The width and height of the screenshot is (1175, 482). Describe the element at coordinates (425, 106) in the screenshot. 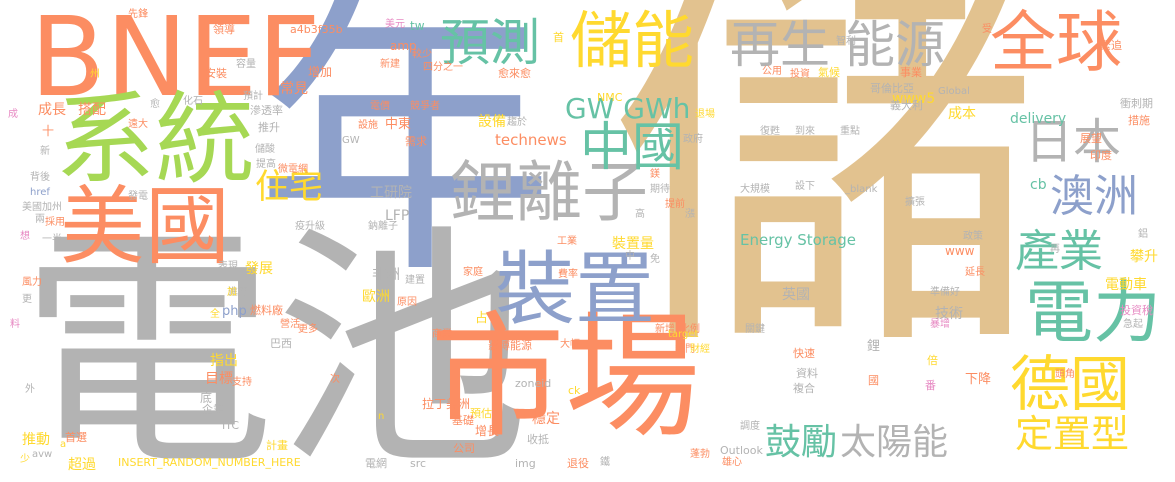

I see `cloud-word: 競爭者` at that location.